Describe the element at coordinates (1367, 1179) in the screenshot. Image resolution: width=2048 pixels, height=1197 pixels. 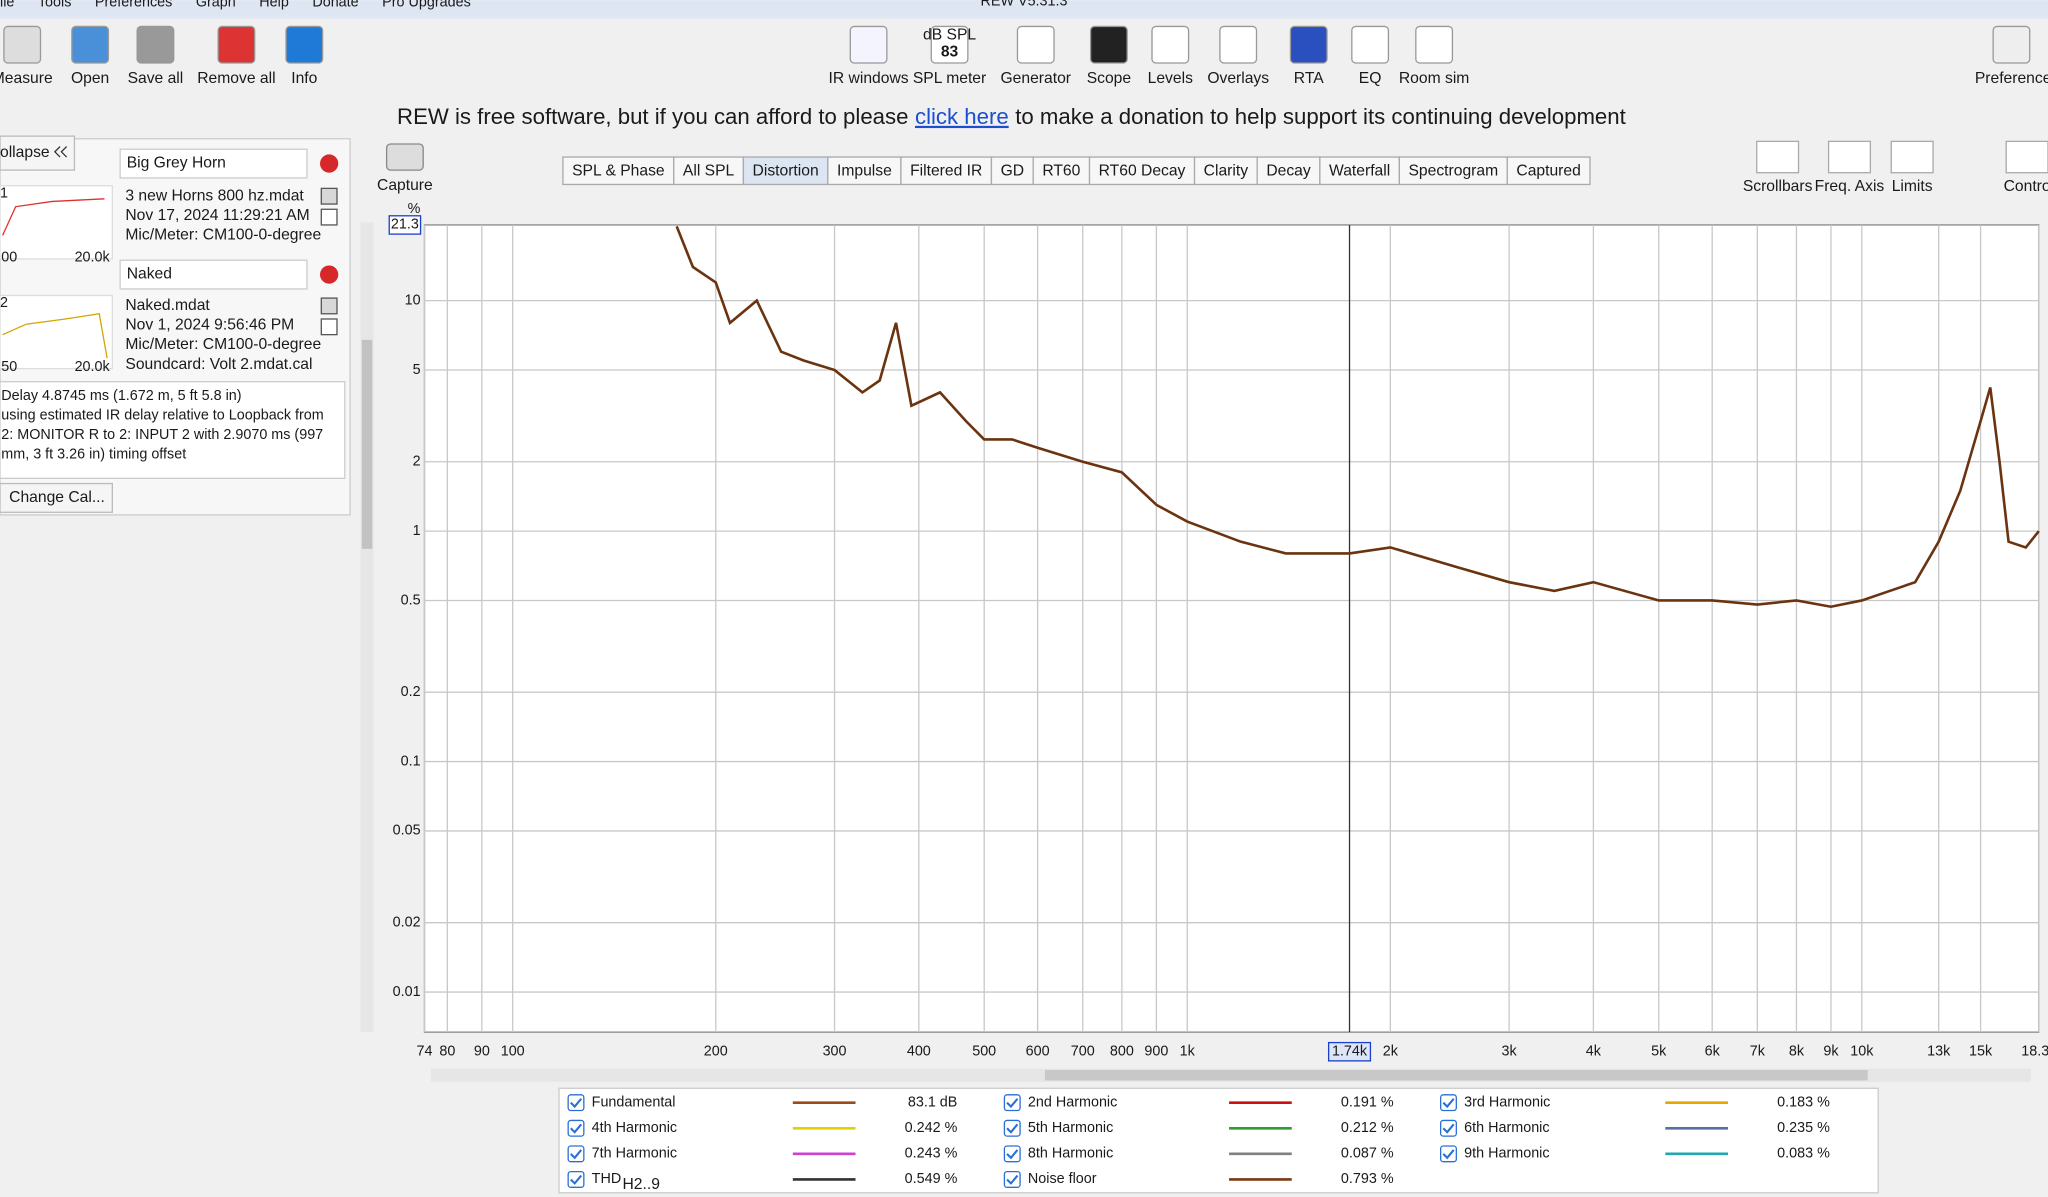
I see `legend-value: 0.793 %` at that location.